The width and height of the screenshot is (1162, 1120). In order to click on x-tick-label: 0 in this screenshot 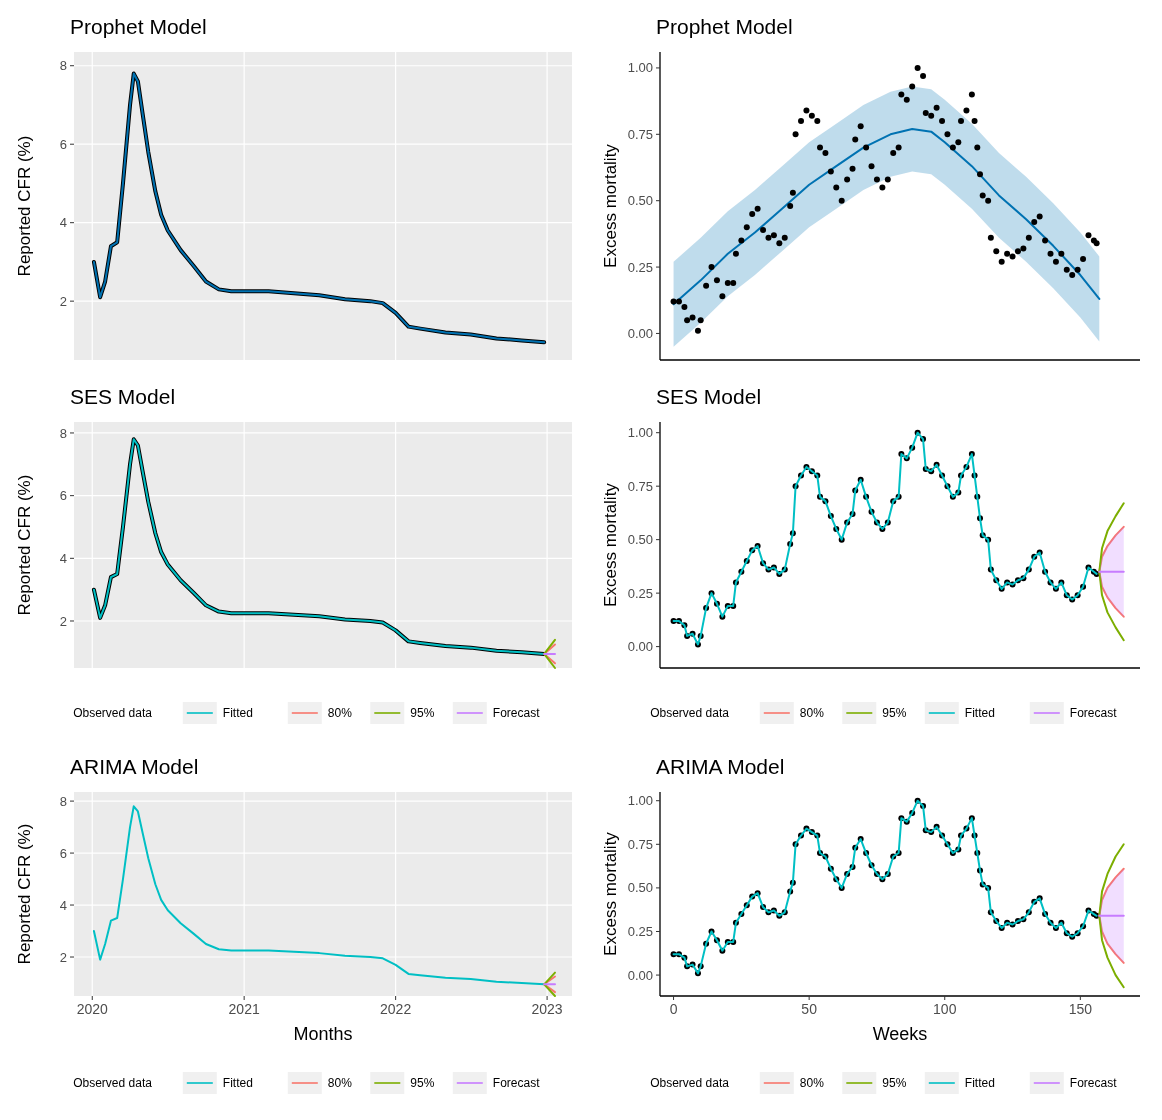, I will do `click(673, 1009)`.